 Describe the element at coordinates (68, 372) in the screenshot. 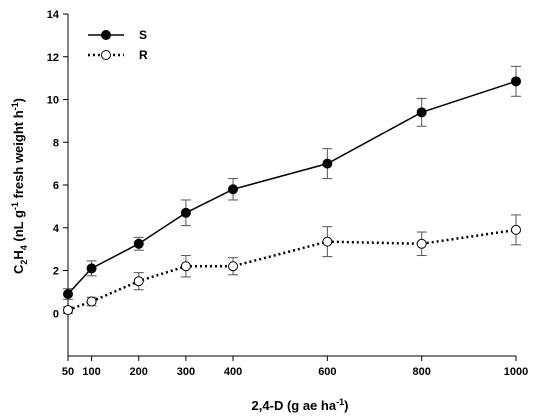

I see `x-tick-label: 50` at that location.